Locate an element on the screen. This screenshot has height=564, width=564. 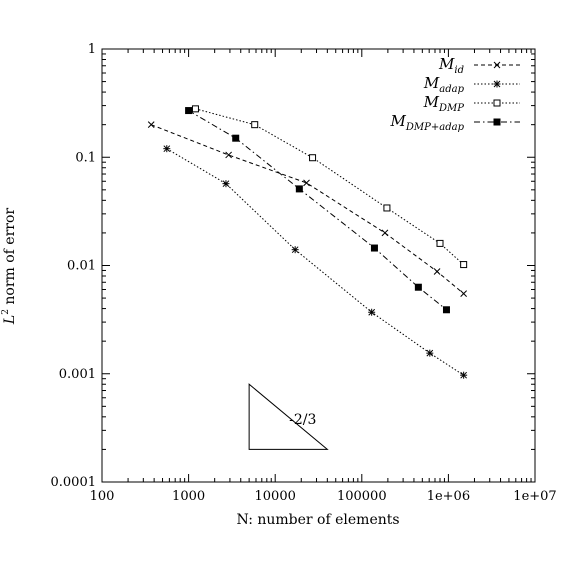
y-axis-label: L2 norm of error is located at coordinates (9, 267).